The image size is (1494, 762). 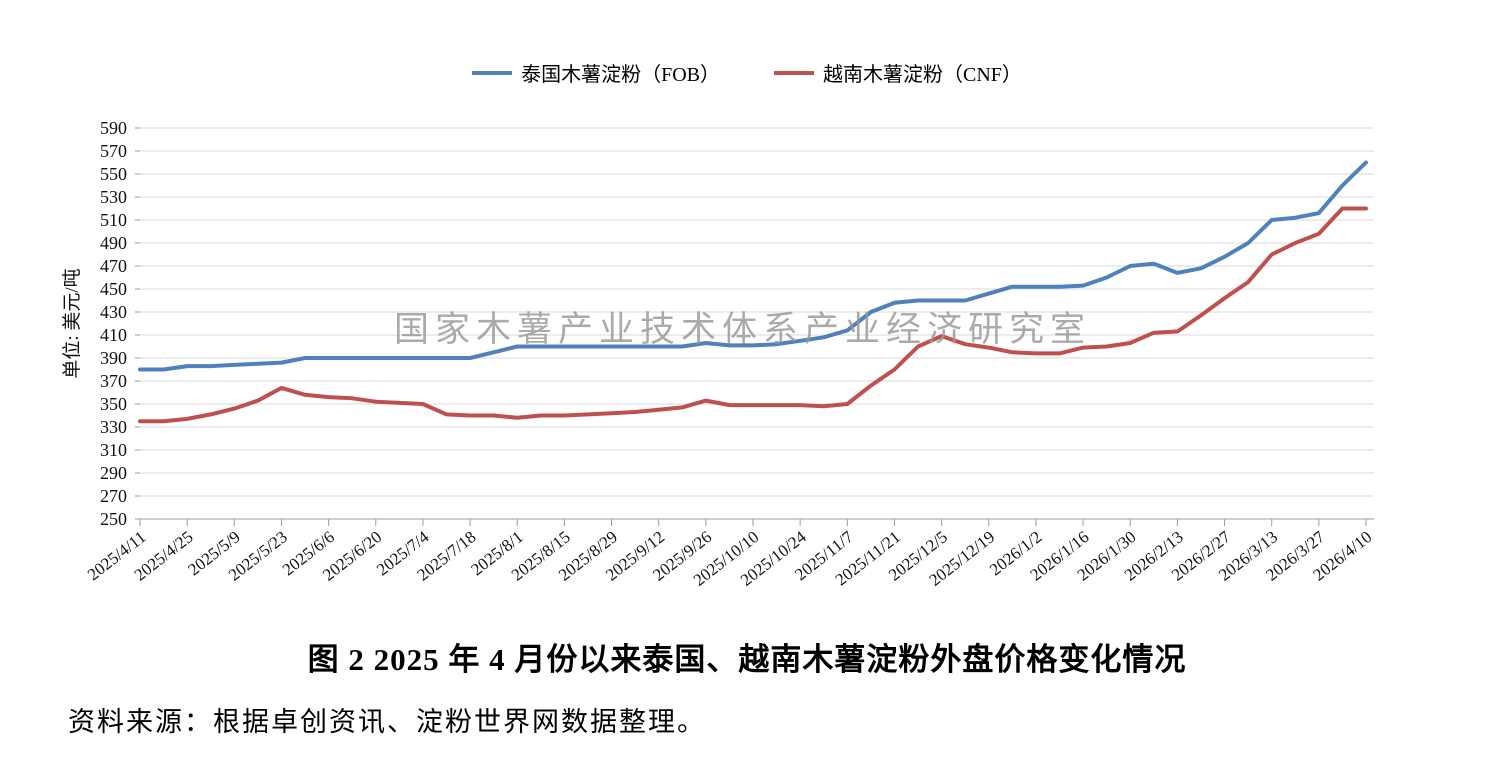 I want to click on y-axis-tick-label: 550, so click(x=113, y=174).